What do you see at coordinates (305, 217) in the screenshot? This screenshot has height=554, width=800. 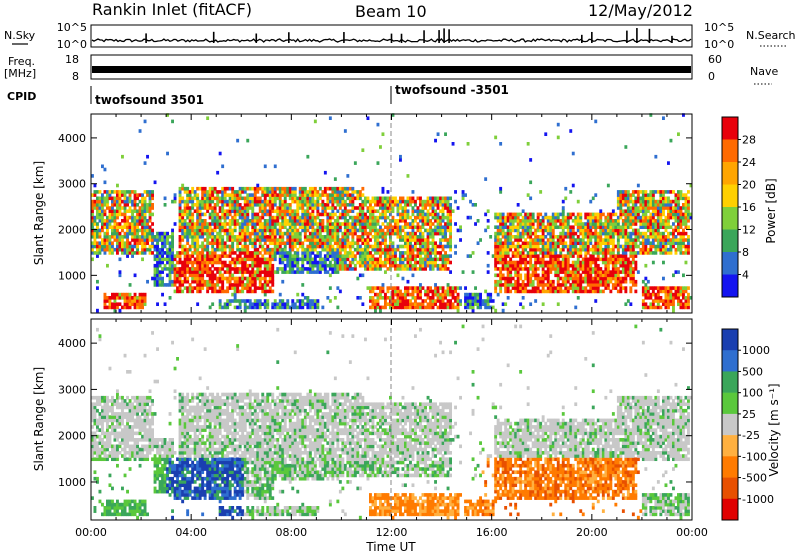 I see `power-cell-2063` at bounding box center [305, 217].